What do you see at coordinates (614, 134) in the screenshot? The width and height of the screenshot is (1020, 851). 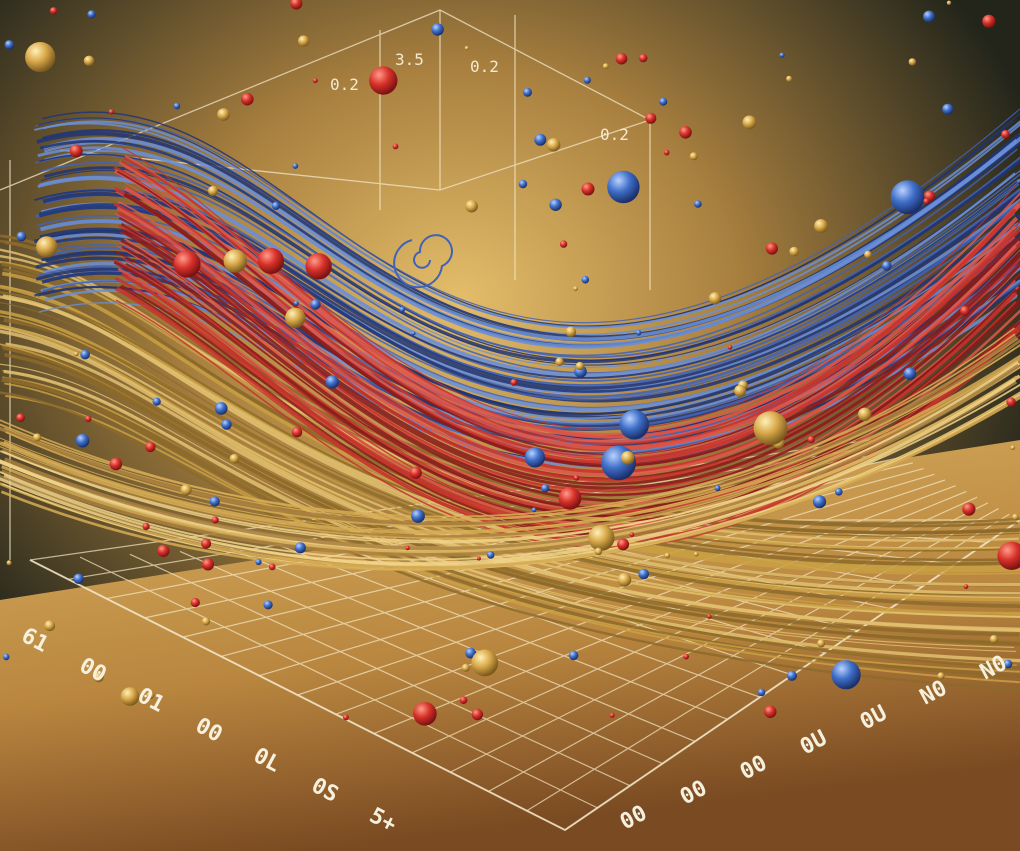 I see `axis-label: 0.2` at bounding box center [614, 134].